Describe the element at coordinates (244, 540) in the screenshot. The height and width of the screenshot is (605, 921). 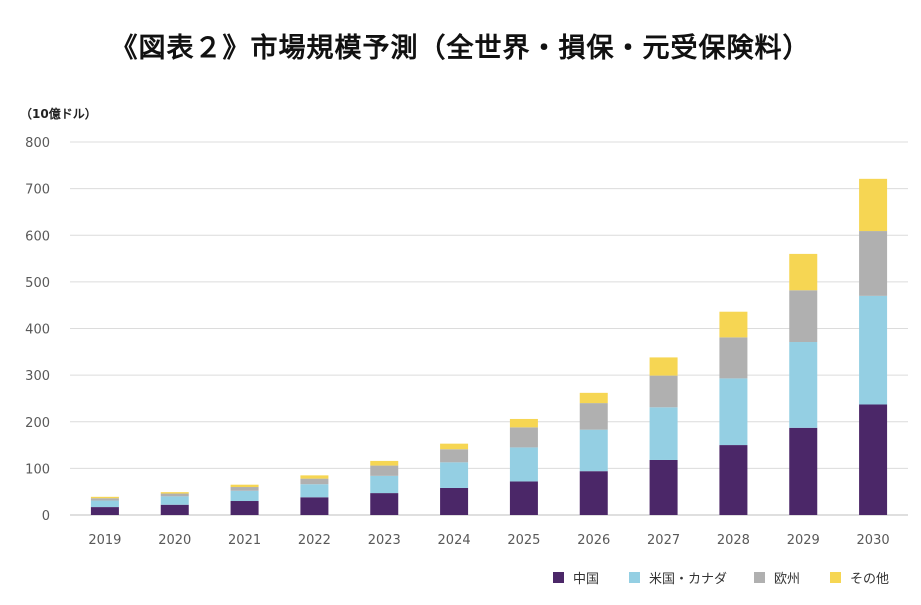
I see `x-tick-label: 2021` at that location.